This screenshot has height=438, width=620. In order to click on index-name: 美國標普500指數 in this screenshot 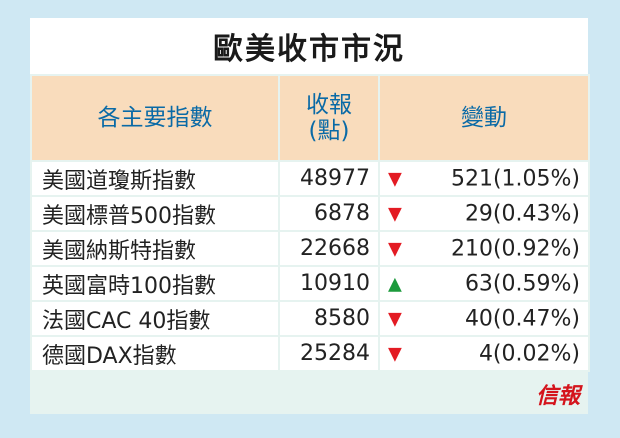, I will do `click(155, 213)`.